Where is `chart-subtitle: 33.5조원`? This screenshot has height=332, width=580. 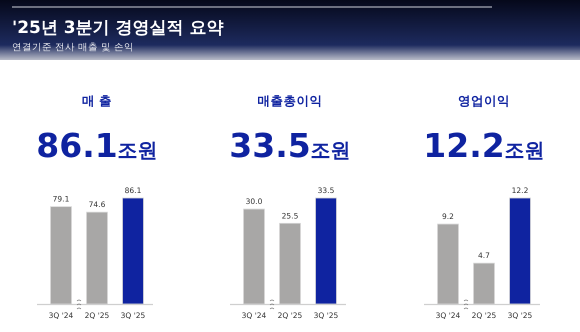 chart-subtitle: 33.5조원 is located at coordinates (290, 145).